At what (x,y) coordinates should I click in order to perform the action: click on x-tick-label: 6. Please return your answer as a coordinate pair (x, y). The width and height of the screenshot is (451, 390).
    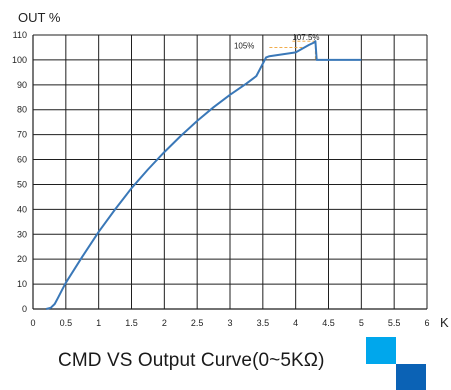
    Looking at the image, I should click on (426, 323).